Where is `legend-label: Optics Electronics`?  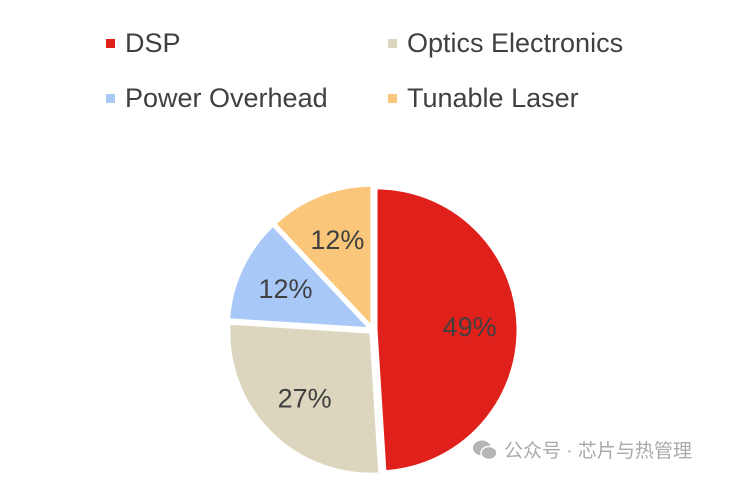 legend-label: Optics Electronics is located at coordinates (515, 43).